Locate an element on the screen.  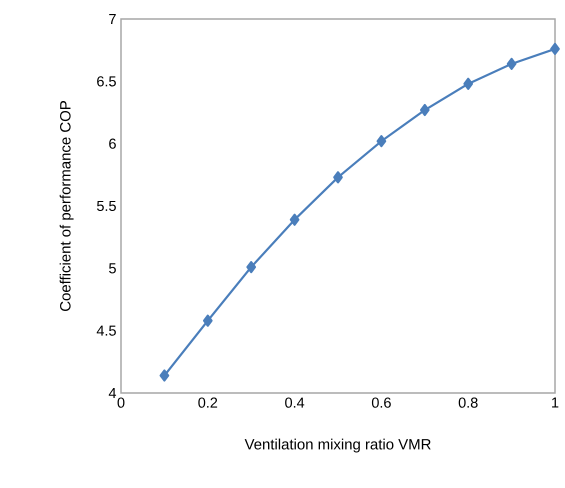
y-axis-title: Coefficient of performance COP is located at coordinates (67, 206).